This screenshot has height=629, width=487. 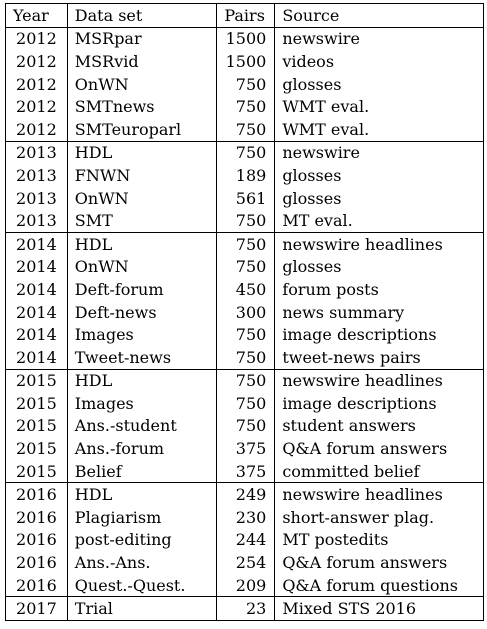 I want to click on cell-pairs: 230, so click(x=246, y=517).